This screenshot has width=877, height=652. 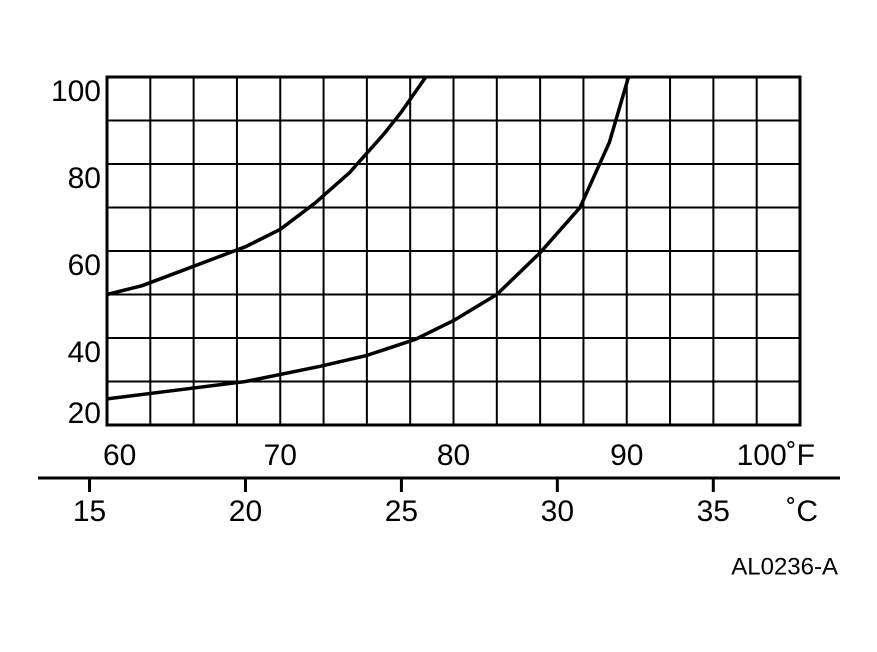 I want to click on secondary-tick-label: 30, so click(x=557, y=511).